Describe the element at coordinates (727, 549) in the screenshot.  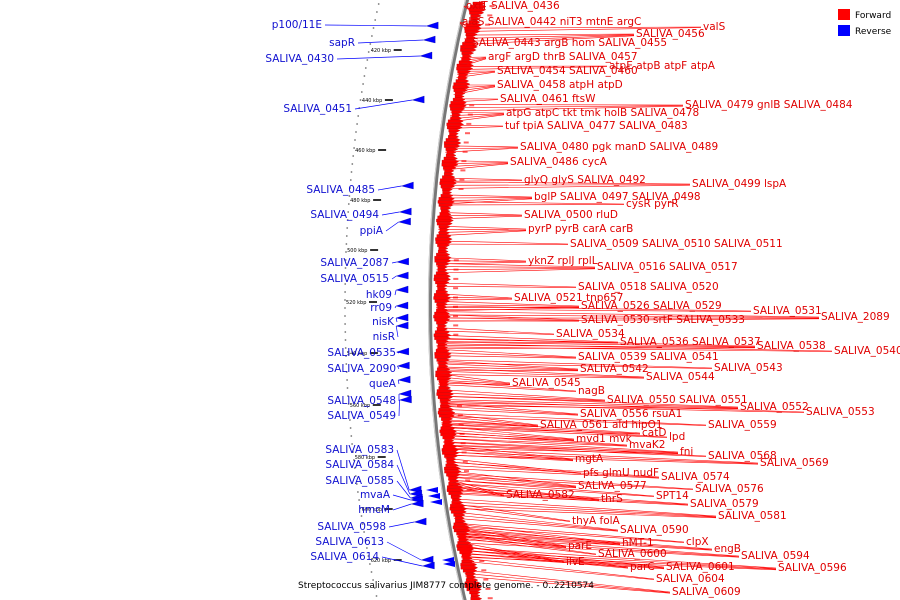
I see `forward-gene-label: engB` at that location.